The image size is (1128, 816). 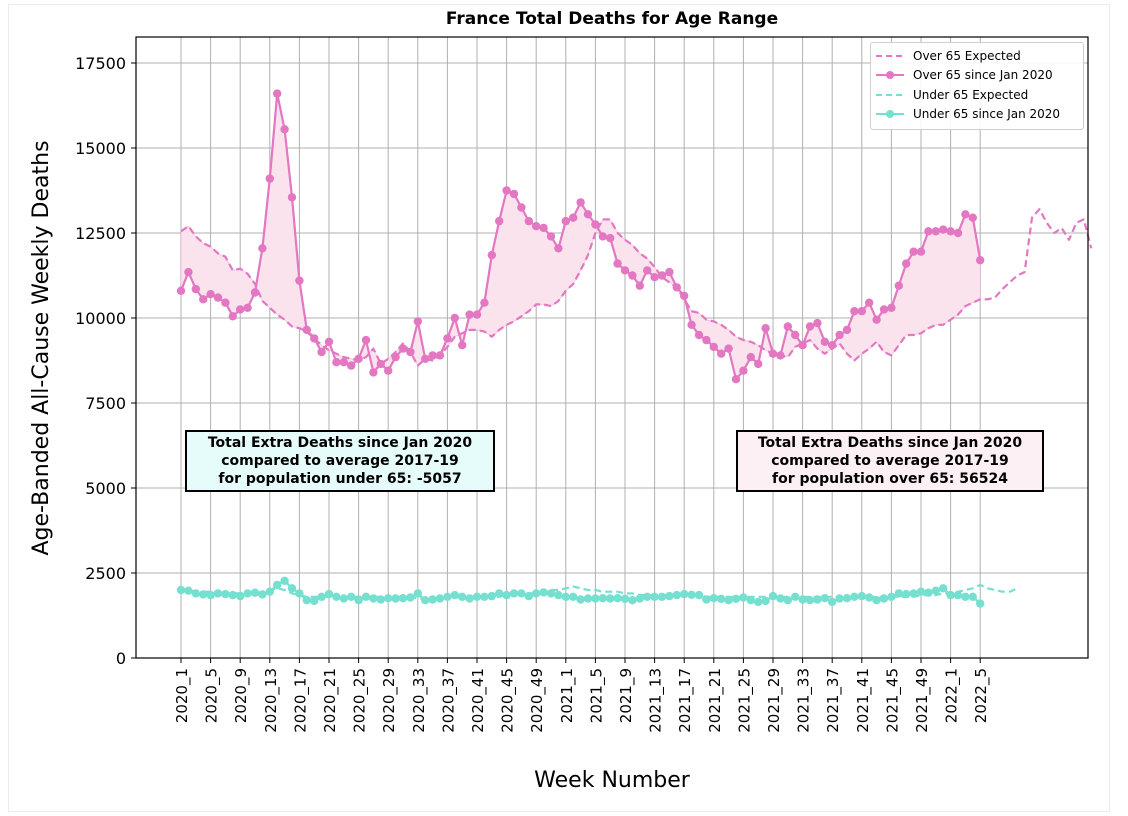 What do you see at coordinates (715, 700) in the screenshot?
I see `x-tick-label: 2021_21` at bounding box center [715, 700].